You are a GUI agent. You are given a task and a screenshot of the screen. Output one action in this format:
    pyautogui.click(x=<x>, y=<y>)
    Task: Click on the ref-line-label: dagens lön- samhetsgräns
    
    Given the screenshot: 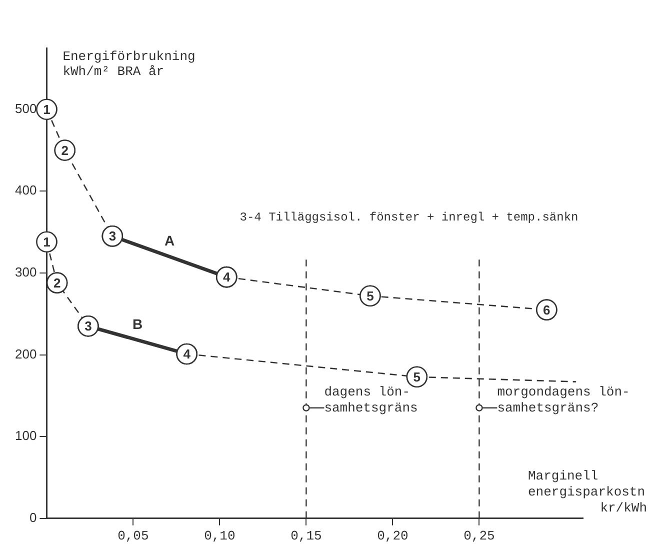 What is the action you would take?
    pyautogui.click(x=371, y=400)
    